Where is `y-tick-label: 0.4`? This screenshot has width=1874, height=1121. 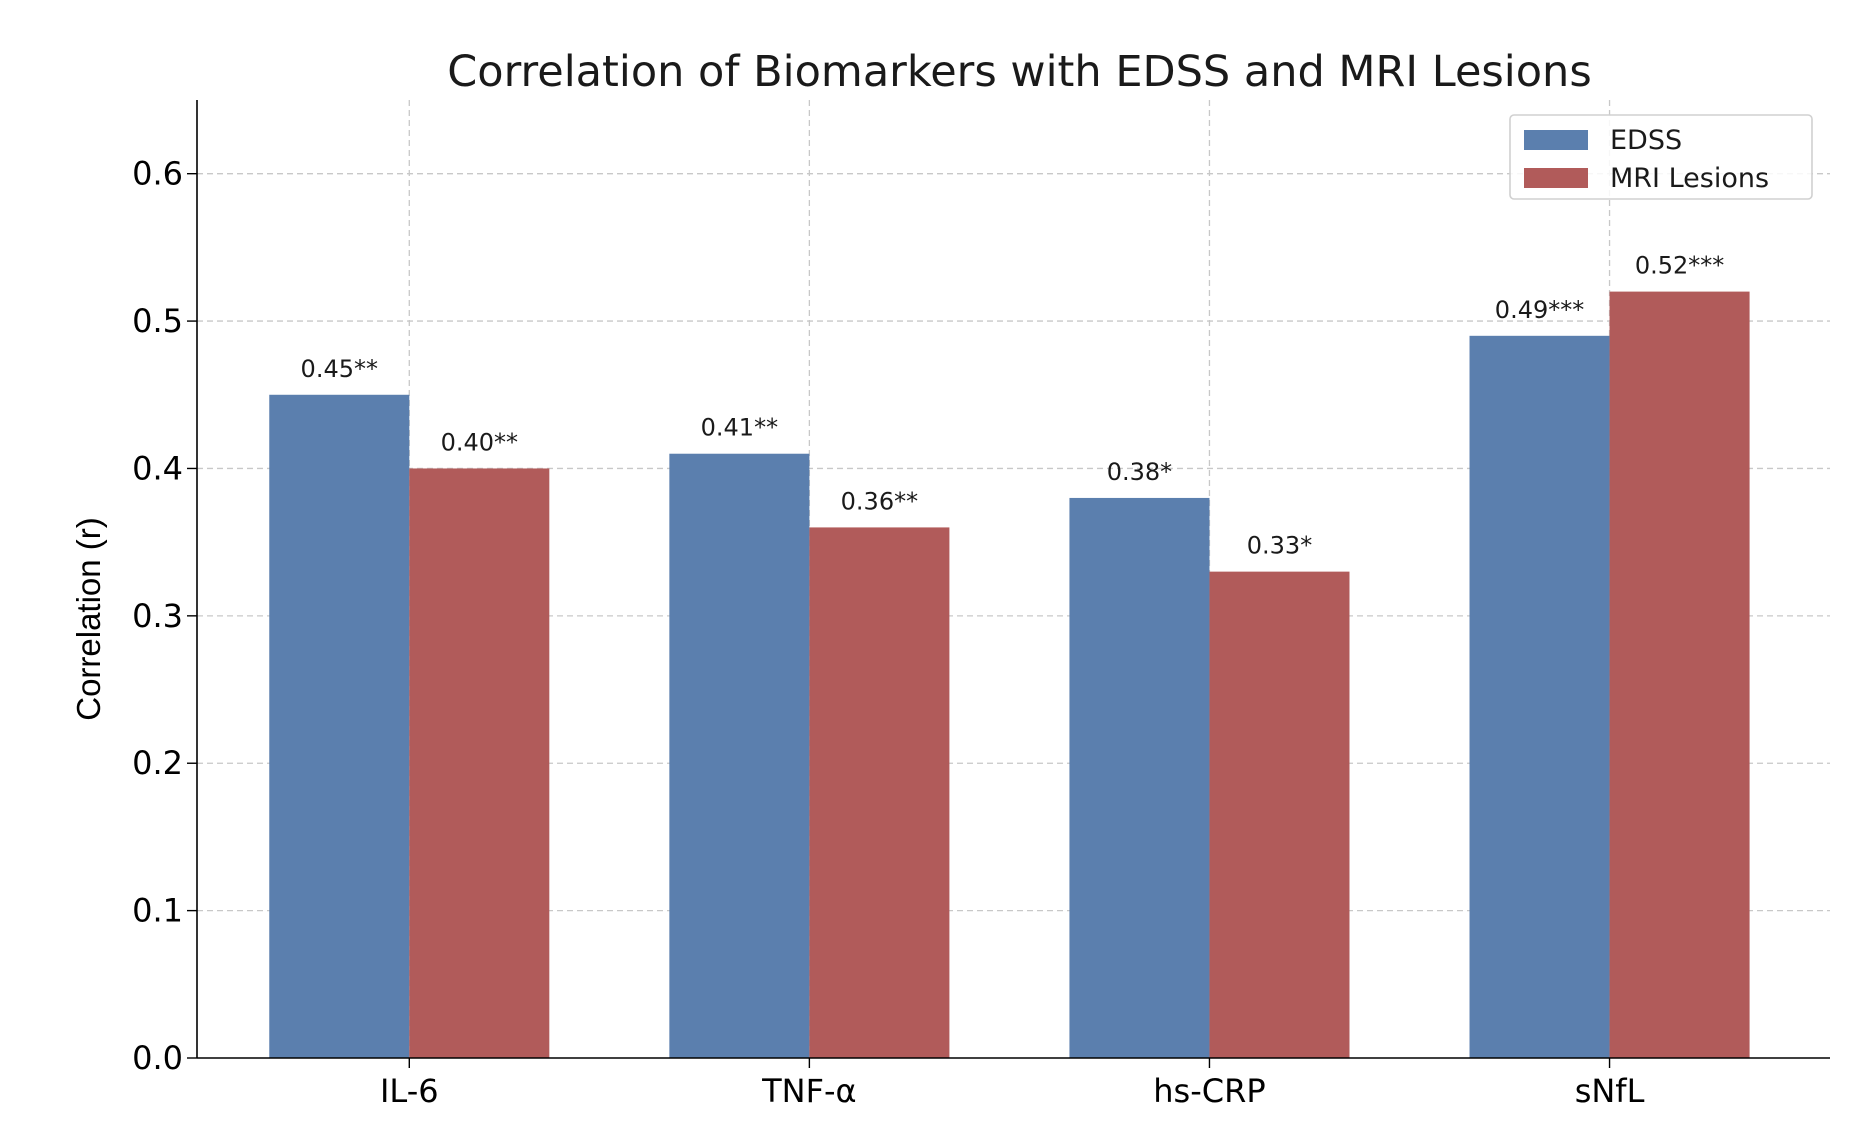 y-tick-label: 0.4 is located at coordinates (157, 468).